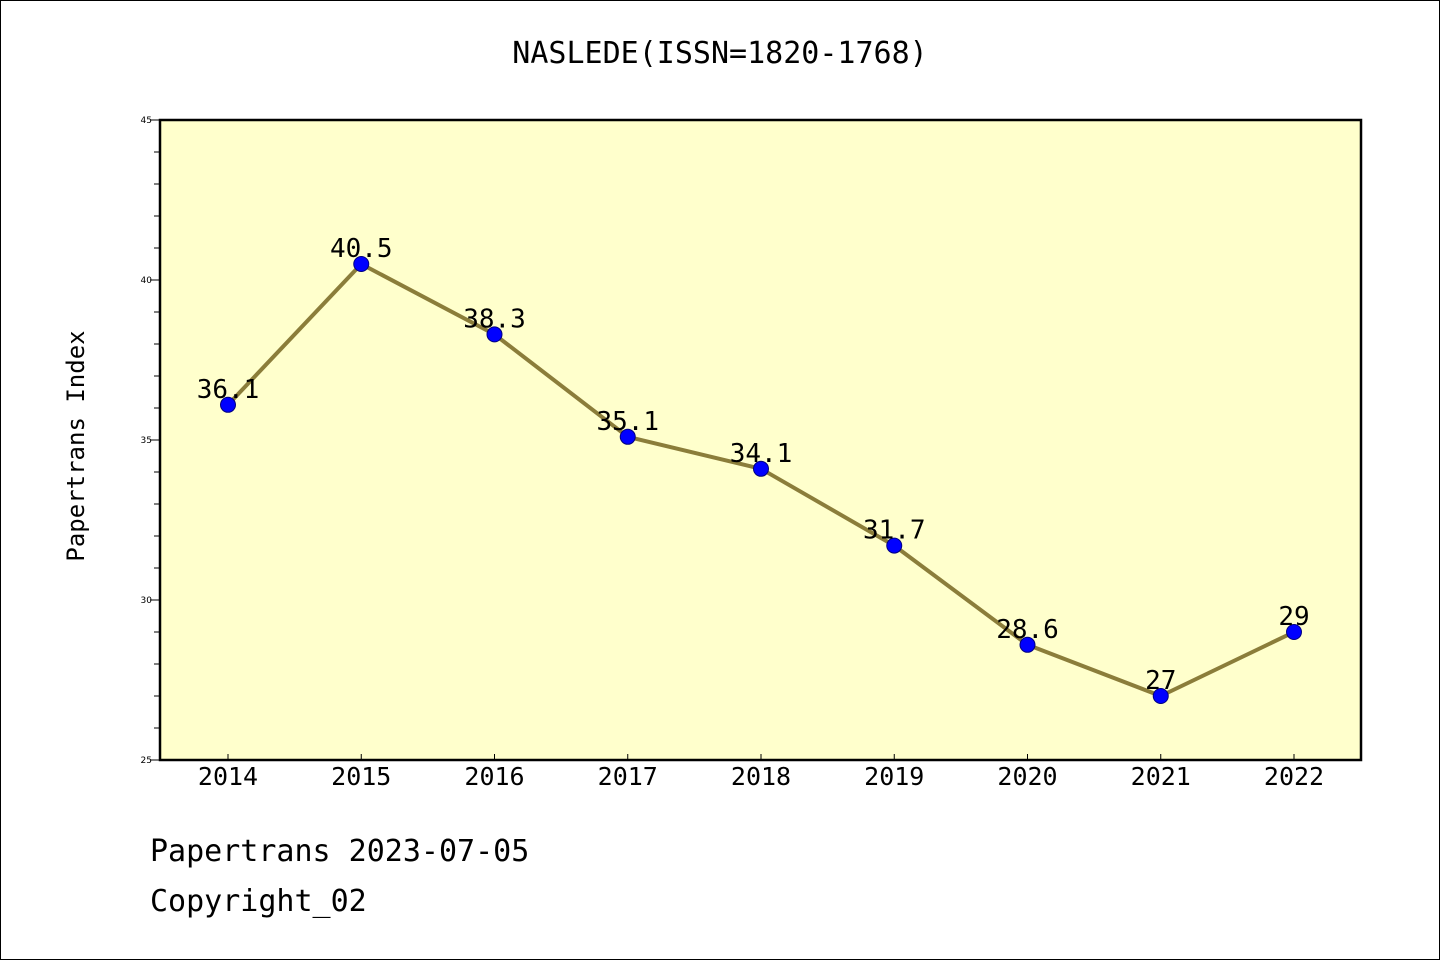 The width and height of the screenshot is (1440, 960). What do you see at coordinates (894, 531) in the screenshot?
I see `data-label: 31.7` at bounding box center [894, 531].